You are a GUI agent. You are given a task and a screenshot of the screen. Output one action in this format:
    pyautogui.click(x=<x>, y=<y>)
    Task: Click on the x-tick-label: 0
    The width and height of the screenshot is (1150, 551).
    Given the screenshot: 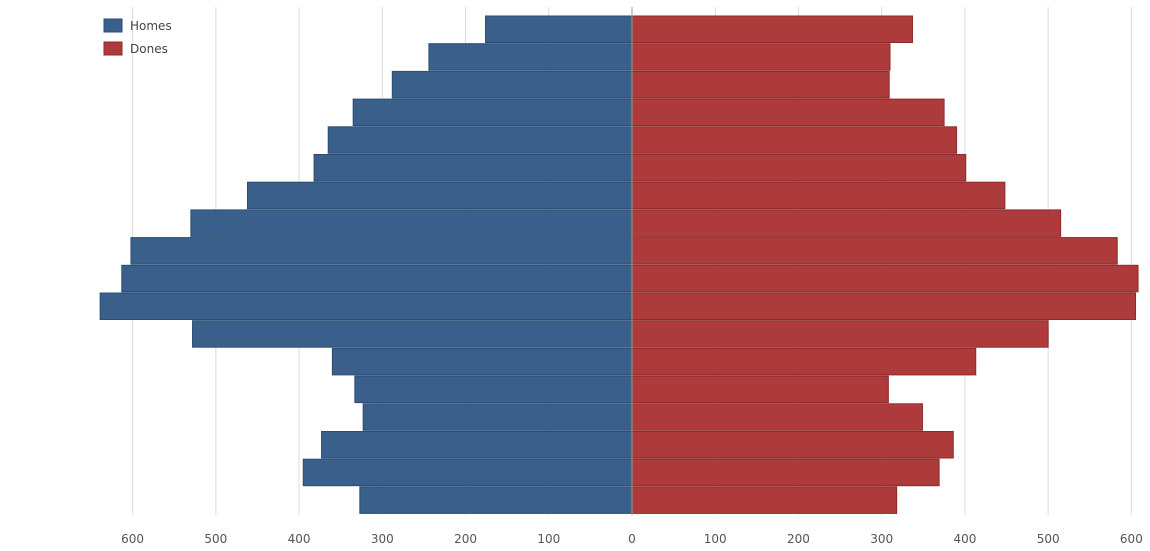 What is the action you would take?
    pyautogui.click(x=632, y=539)
    